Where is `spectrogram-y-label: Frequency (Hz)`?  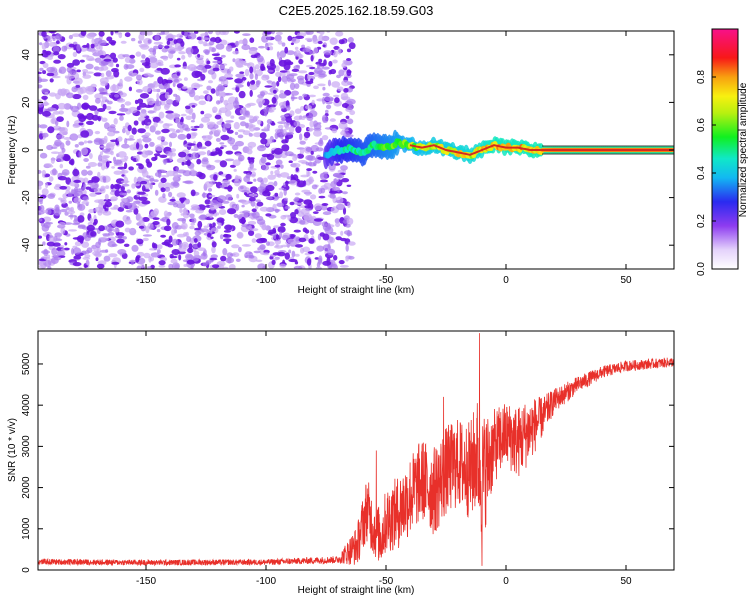
spectrogram-y-label: Frequency (Hz) is located at coordinates (12, 150).